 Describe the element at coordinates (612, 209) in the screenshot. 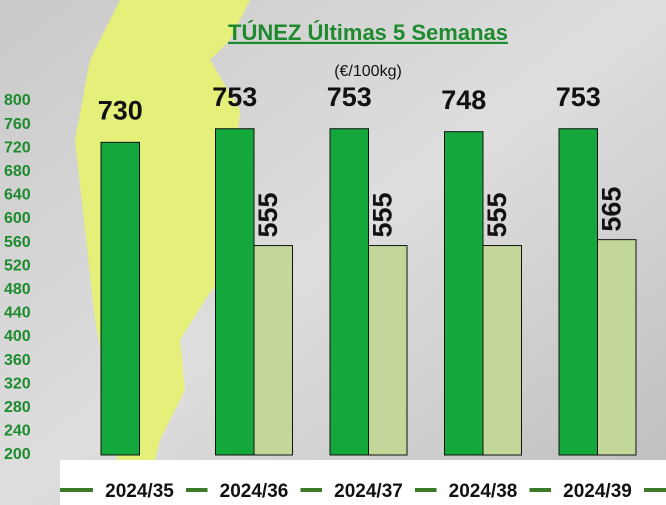

I see `value-label: 565` at that location.